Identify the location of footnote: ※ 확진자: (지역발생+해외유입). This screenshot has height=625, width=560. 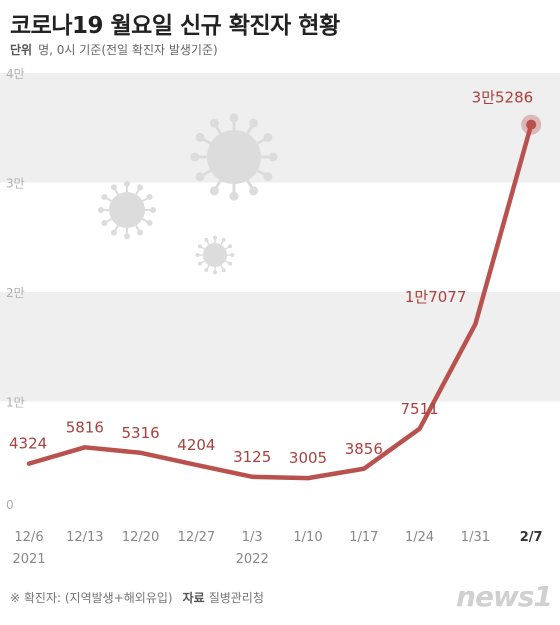
(91, 598).